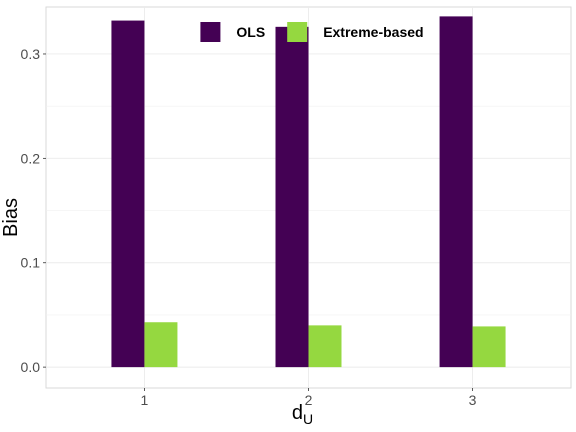  Describe the element at coordinates (297, 413) in the screenshot. I see `x-axis-title-main: d` at that location.